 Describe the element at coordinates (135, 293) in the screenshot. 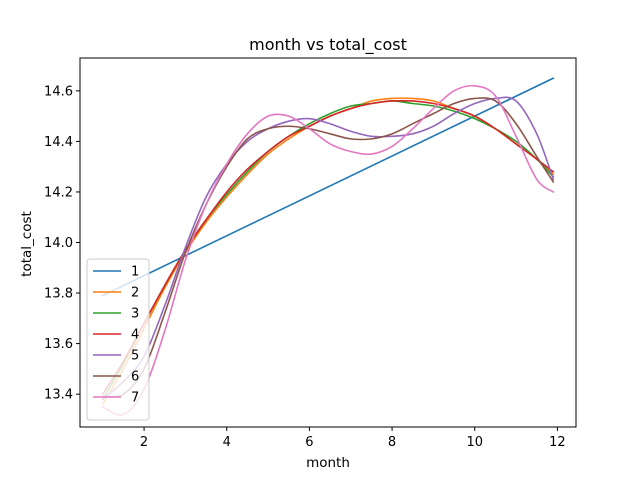

I see `legend-label-2: 2` at that location.